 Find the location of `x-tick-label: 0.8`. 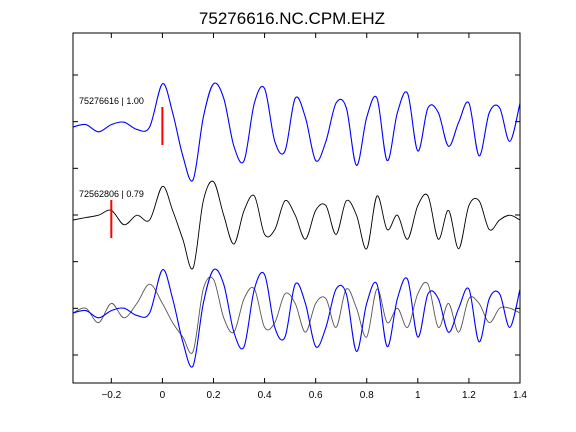

x-tick-label: 0.8 is located at coordinates (367, 395).